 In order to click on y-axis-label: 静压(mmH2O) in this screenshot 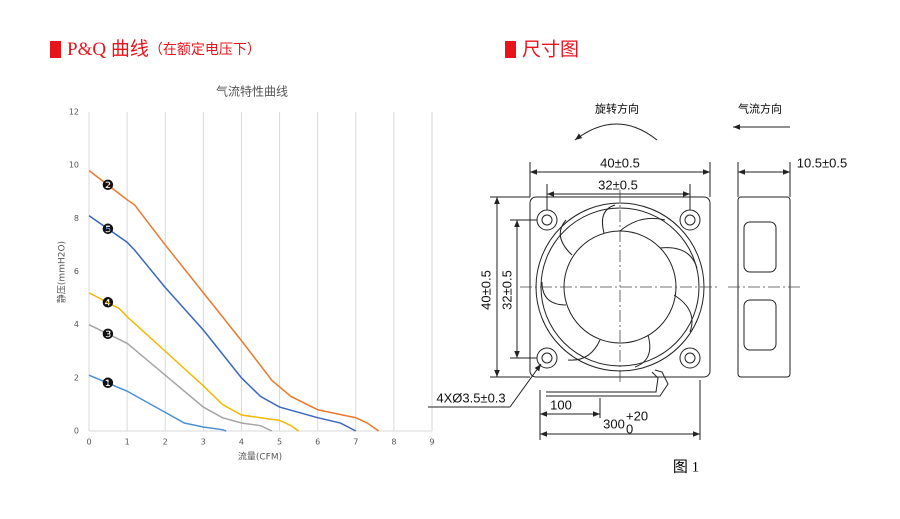, I will do `click(62, 272)`.